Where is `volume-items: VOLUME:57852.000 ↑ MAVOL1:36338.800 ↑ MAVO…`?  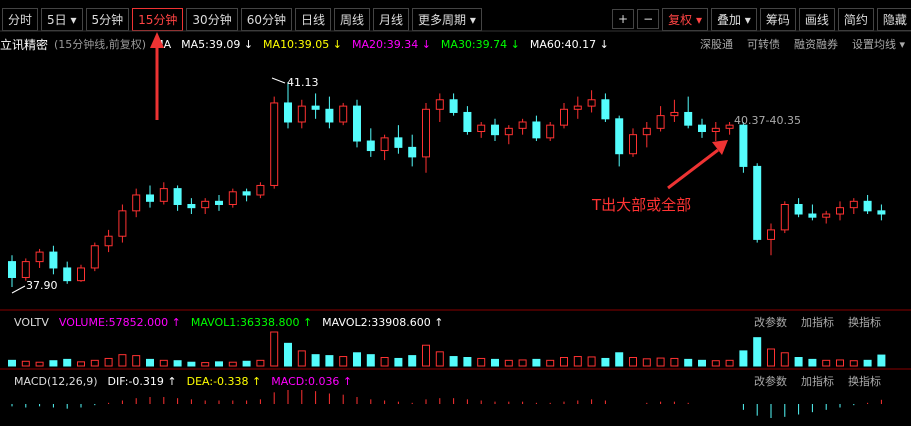 volume-items: VOLUME:57852.000 ↑ MAVOL1:36338.800 ↑ MAVO… is located at coordinates (246, 322).